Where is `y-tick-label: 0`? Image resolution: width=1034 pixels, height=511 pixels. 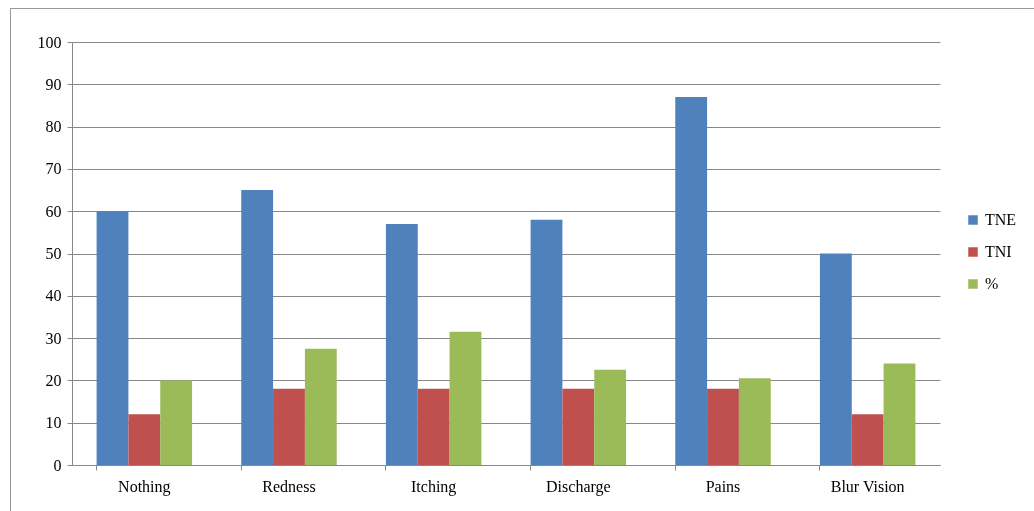
y-tick-label: 0 is located at coordinates (57, 465).